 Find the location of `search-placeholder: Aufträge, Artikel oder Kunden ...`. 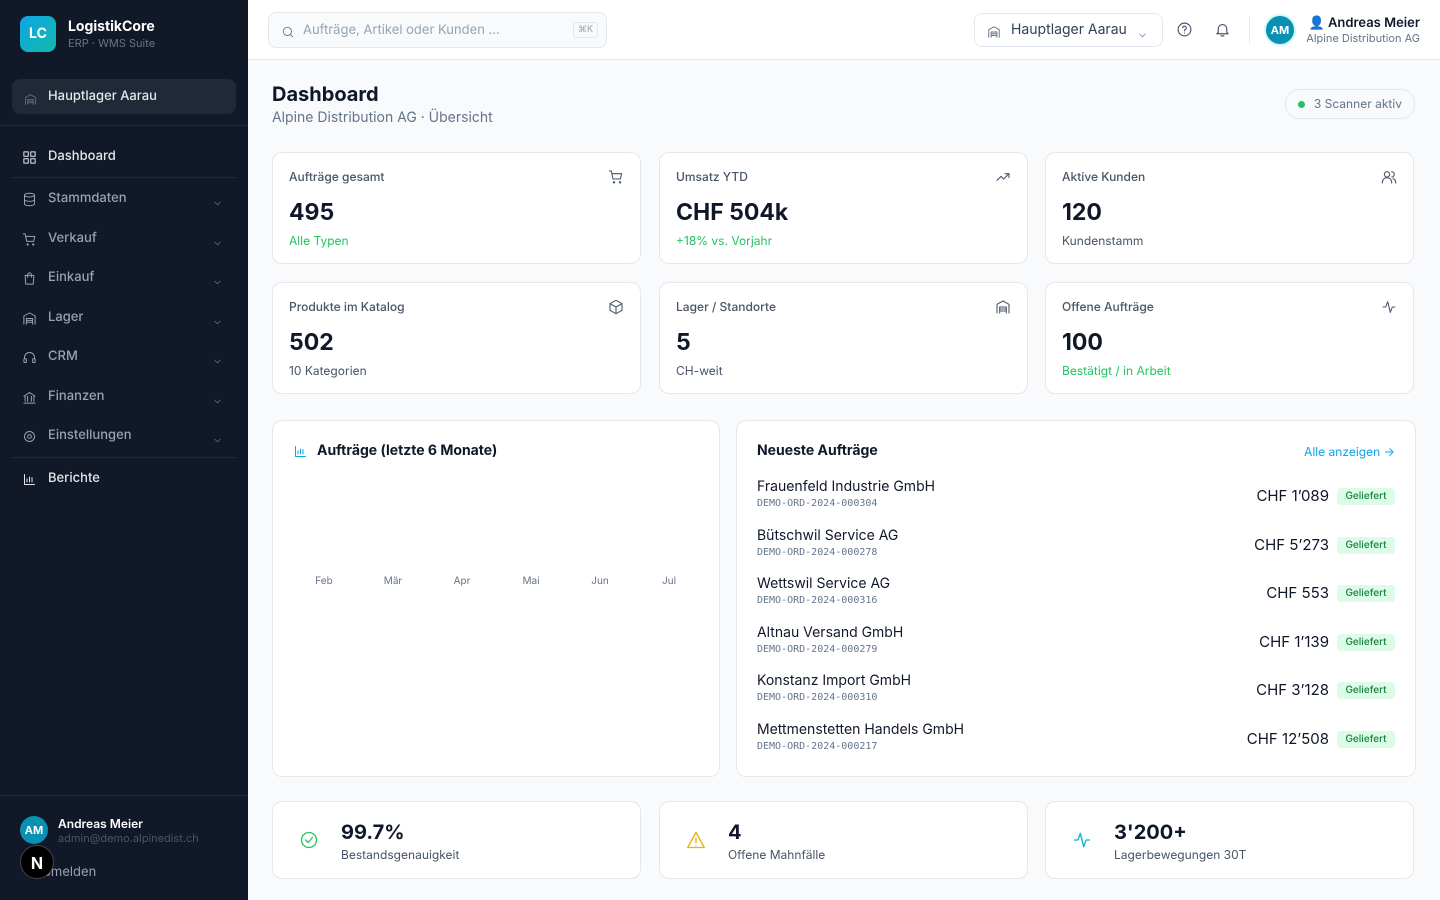

search-placeholder: Aufträge, Artikel oder Kunden ... is located at coordinates (401, 30).